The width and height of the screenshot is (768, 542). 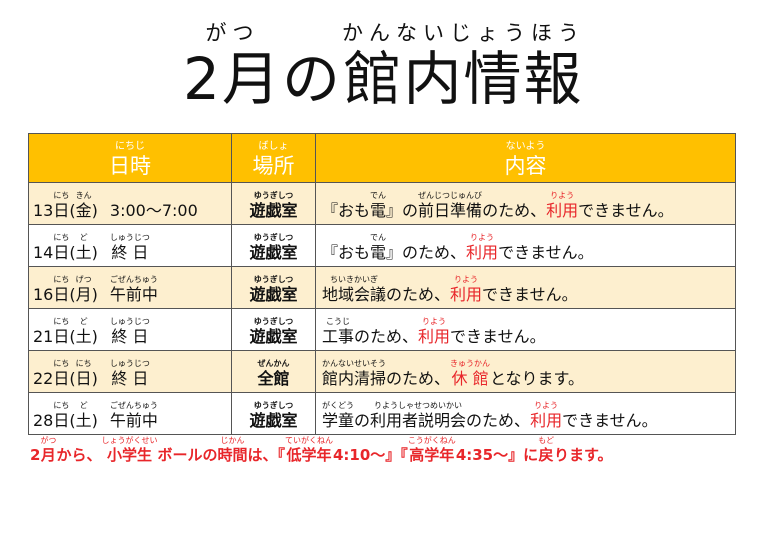 What do you see at coordinates (133, 294) in the screenshot?
I see `ruby-base: 午前中` at bounding box center [133, 294].